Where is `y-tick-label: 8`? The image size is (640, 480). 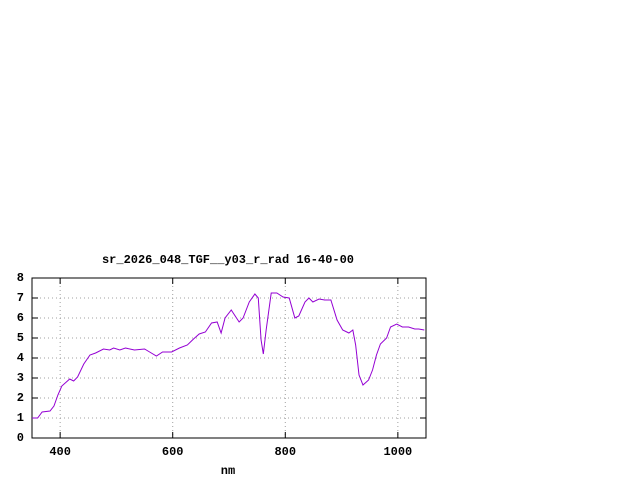 y-tick-label: 8 is located at coordinates (20, 278).